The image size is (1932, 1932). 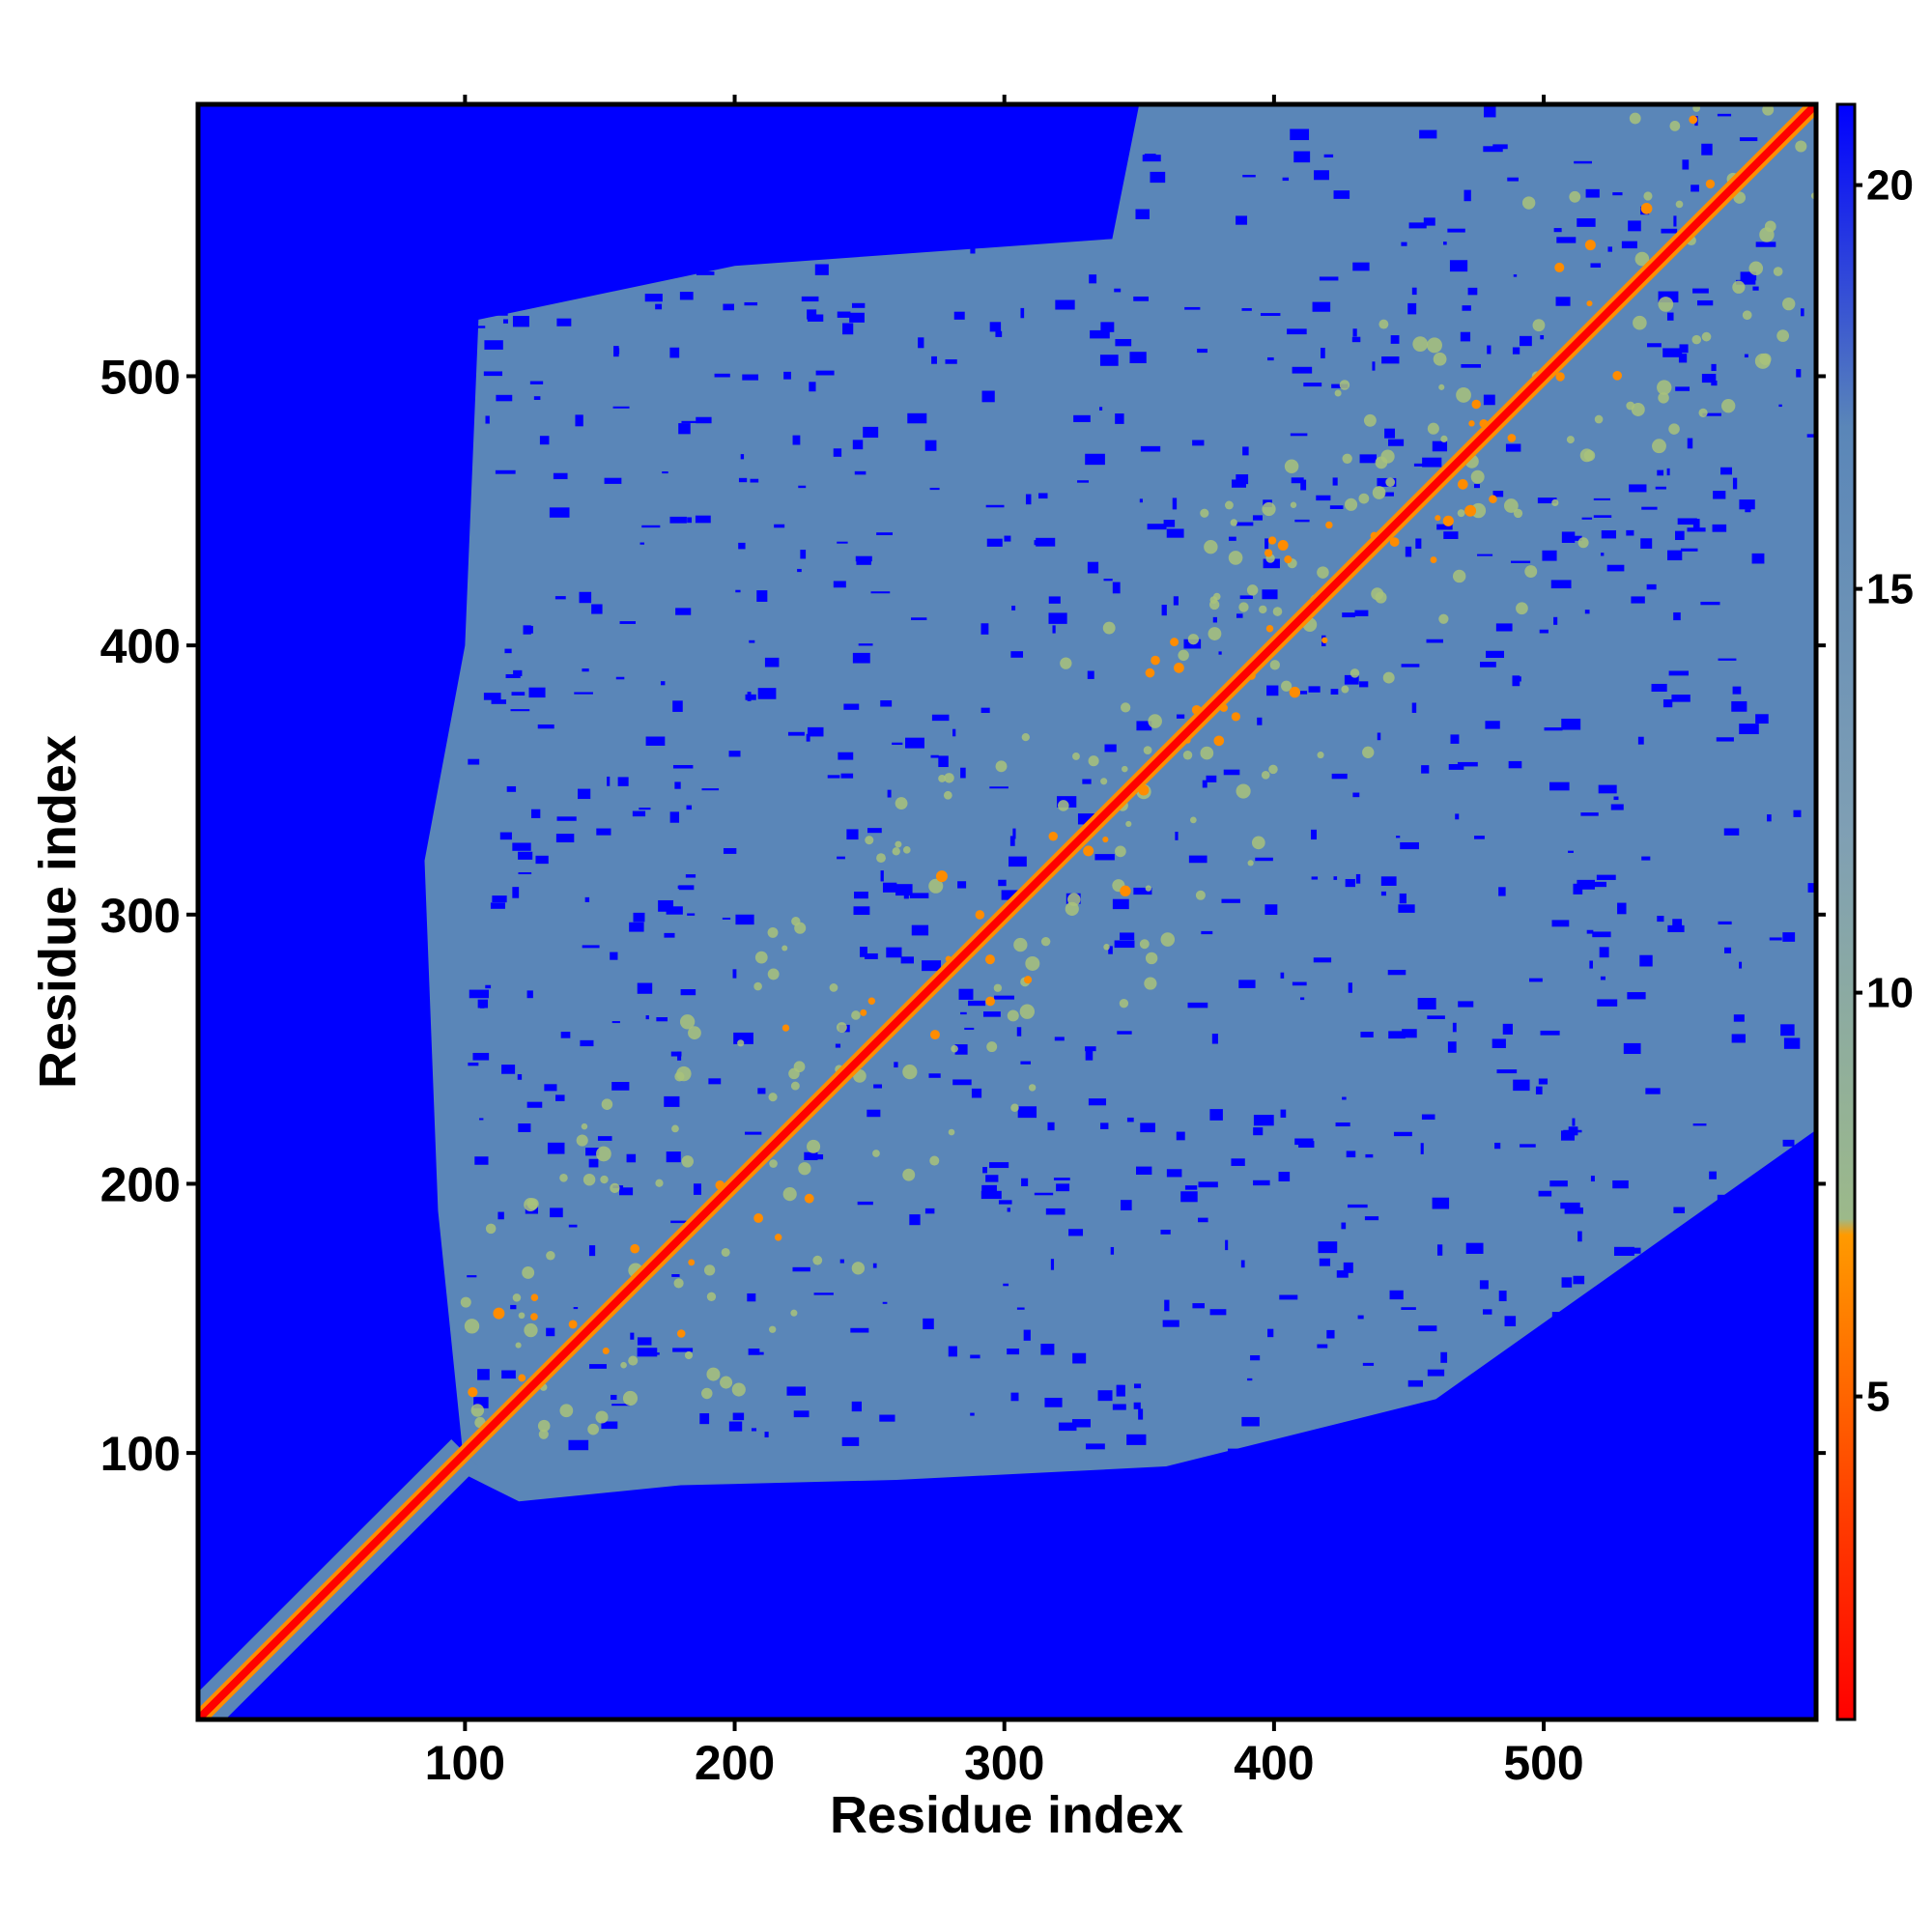 I want to click on x-axis-label: Residue index, so click(x=1006, y=1815).